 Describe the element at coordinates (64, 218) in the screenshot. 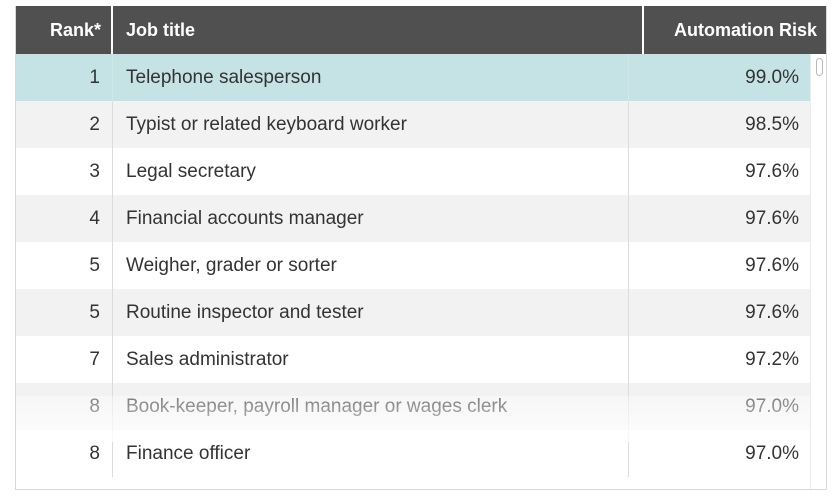

I see `rank-cell: 4` at that location.